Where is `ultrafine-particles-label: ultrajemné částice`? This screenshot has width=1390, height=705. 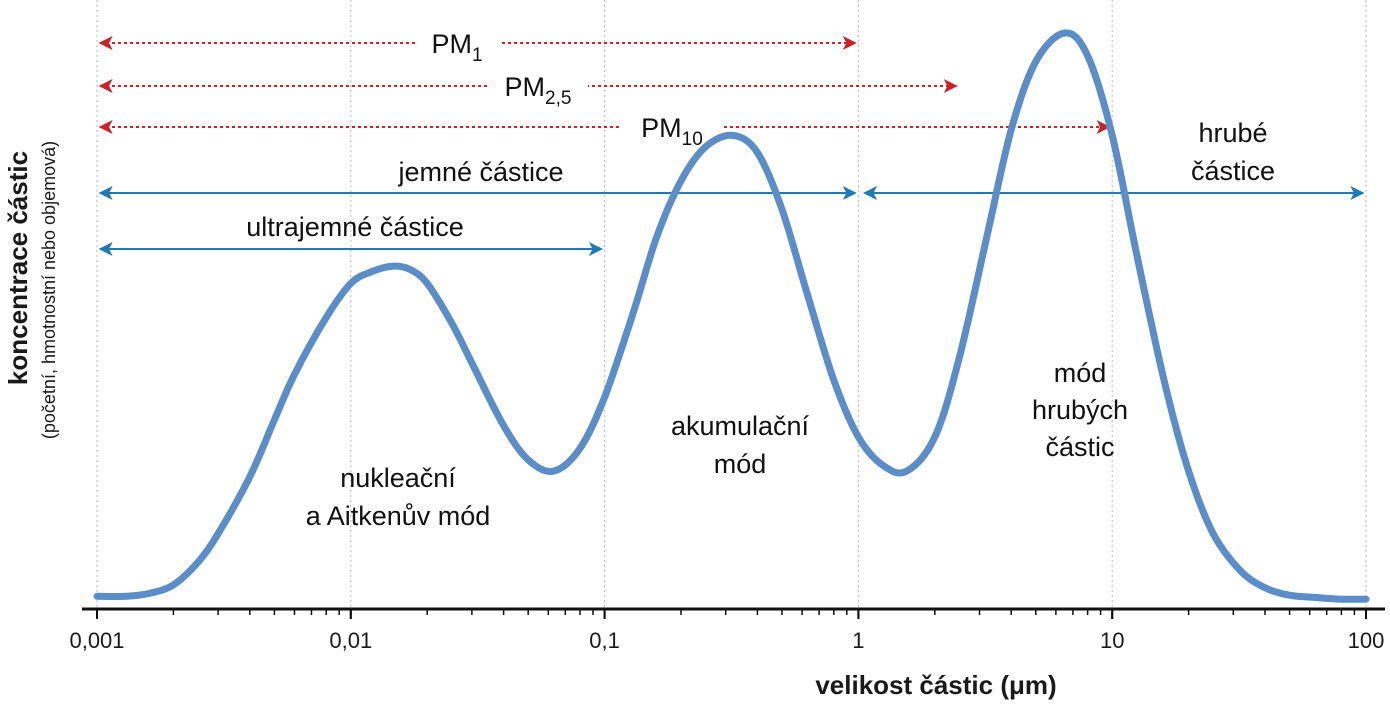 ultrafine-particles-label: ultrajemné částice is located at coordinates (355, 227).